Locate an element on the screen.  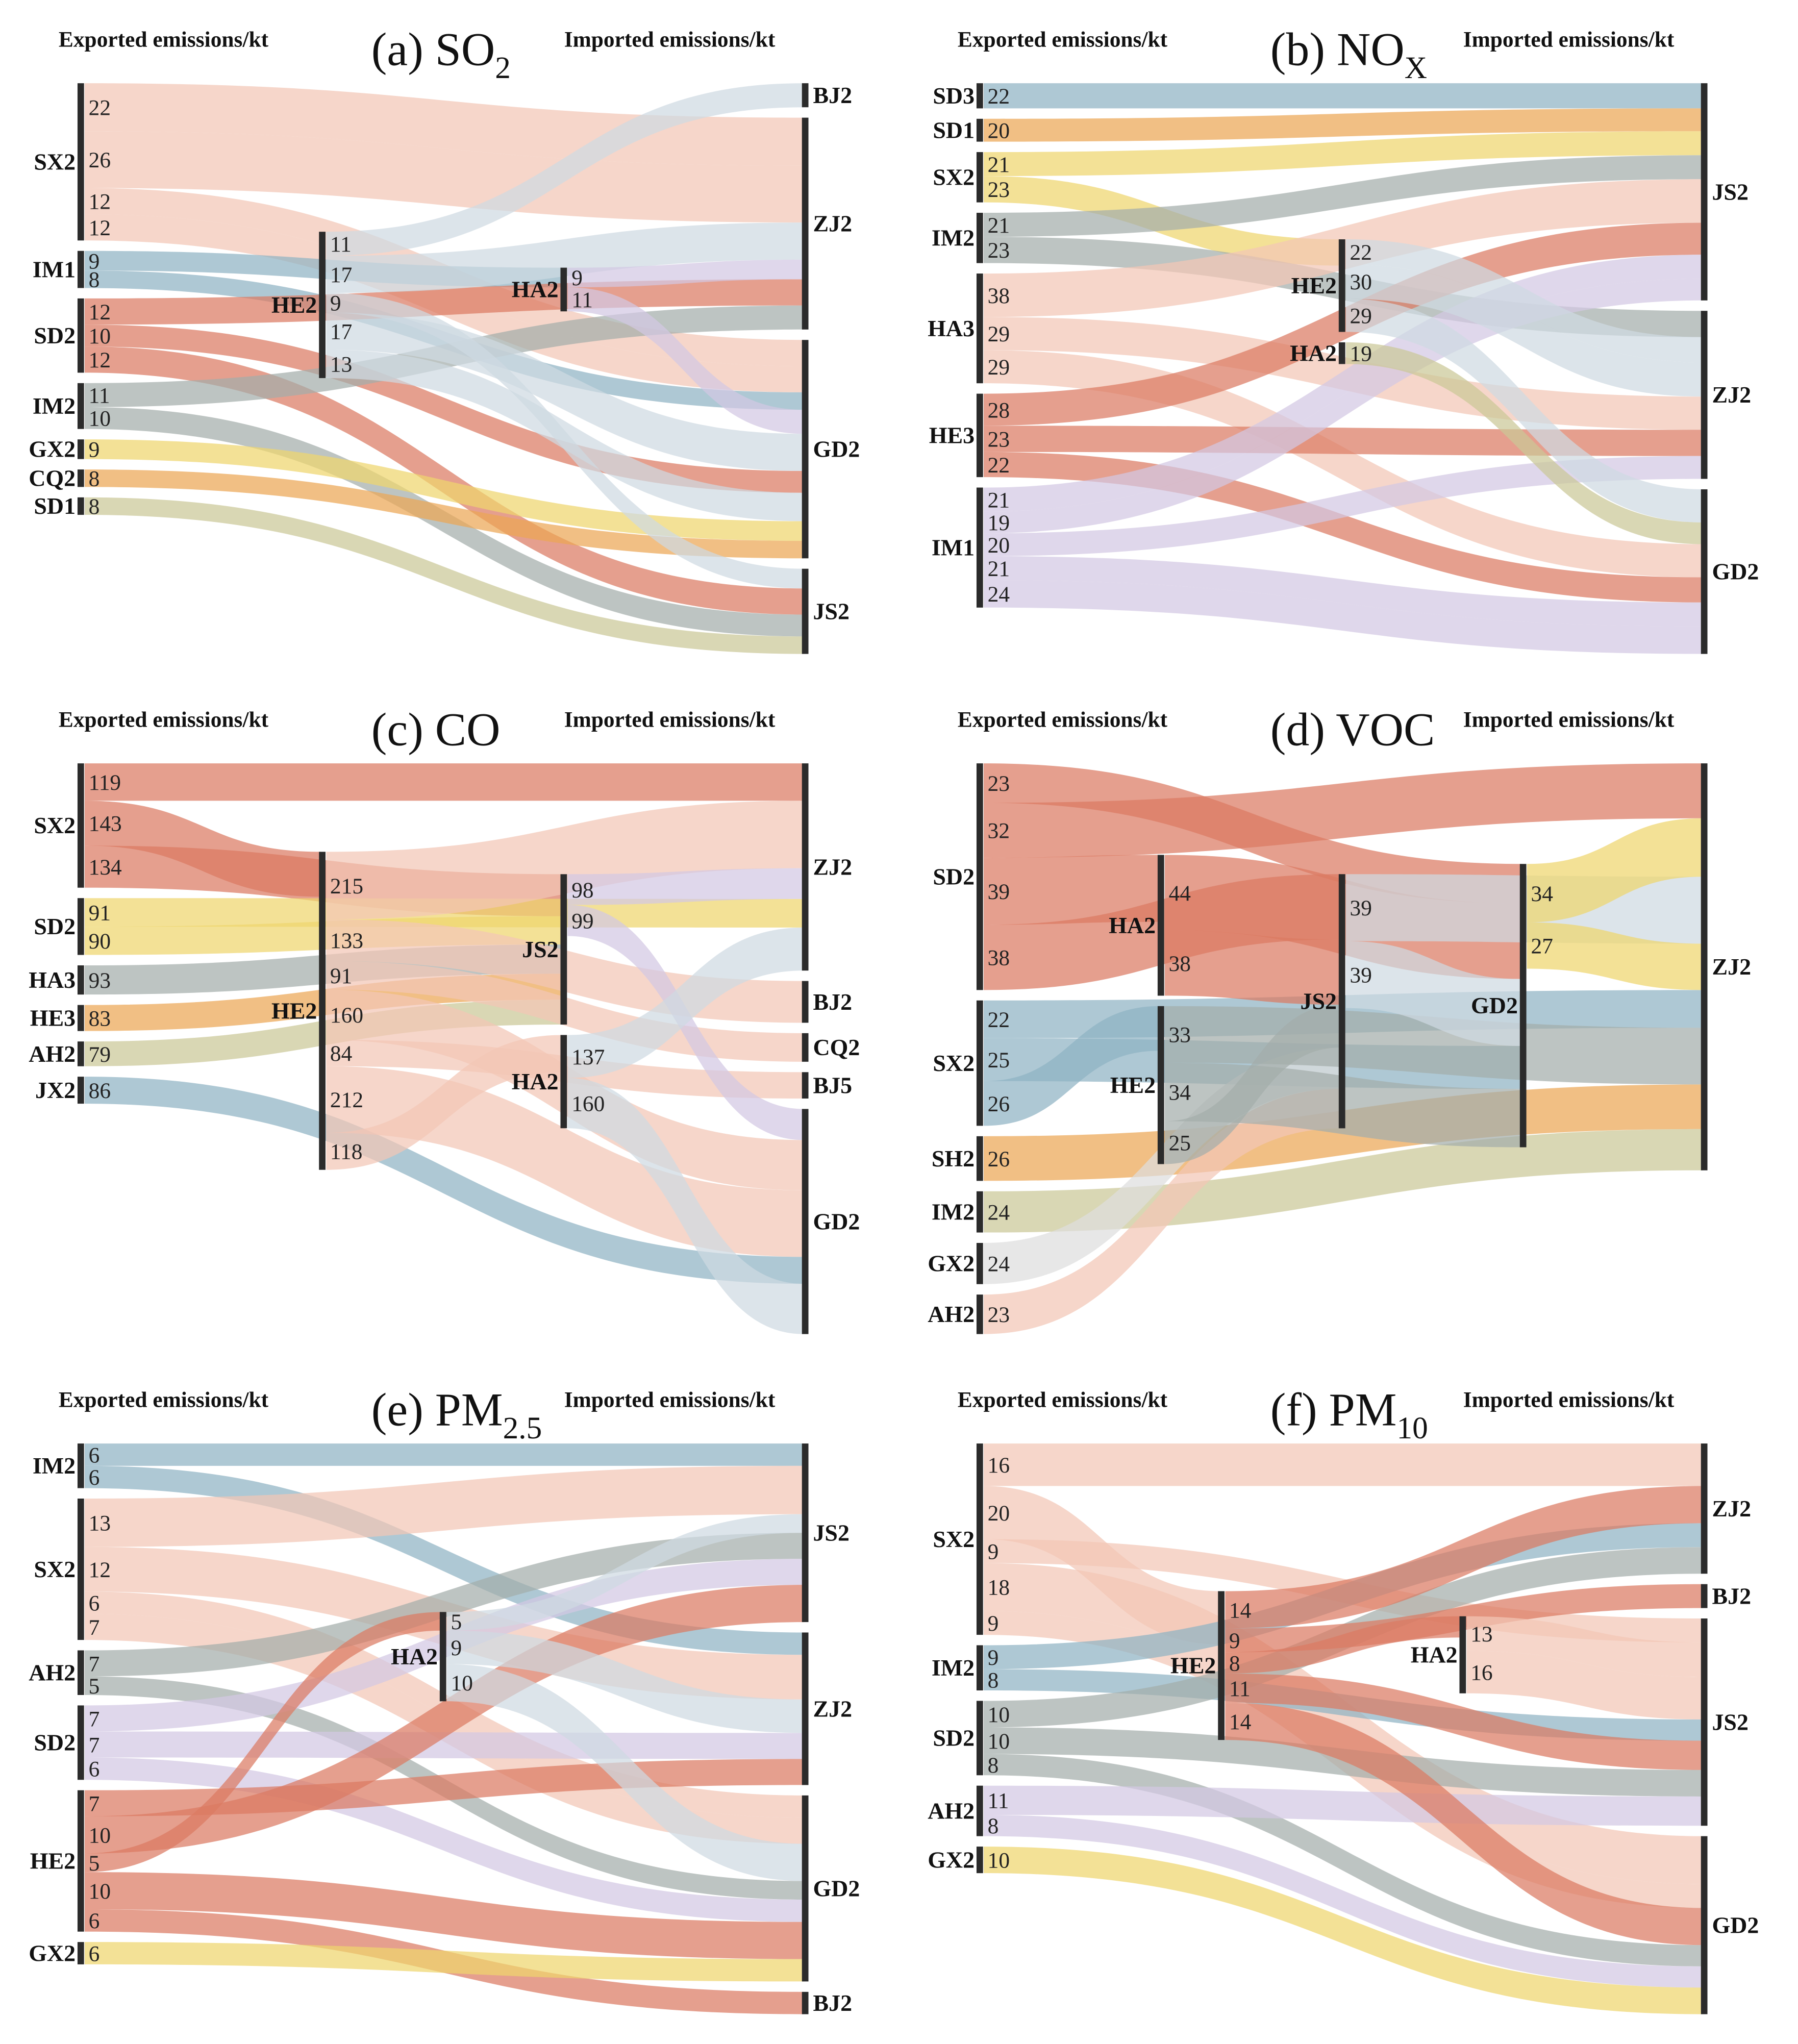
flow-value-label: 18 is located at coordinates (999, 1588).